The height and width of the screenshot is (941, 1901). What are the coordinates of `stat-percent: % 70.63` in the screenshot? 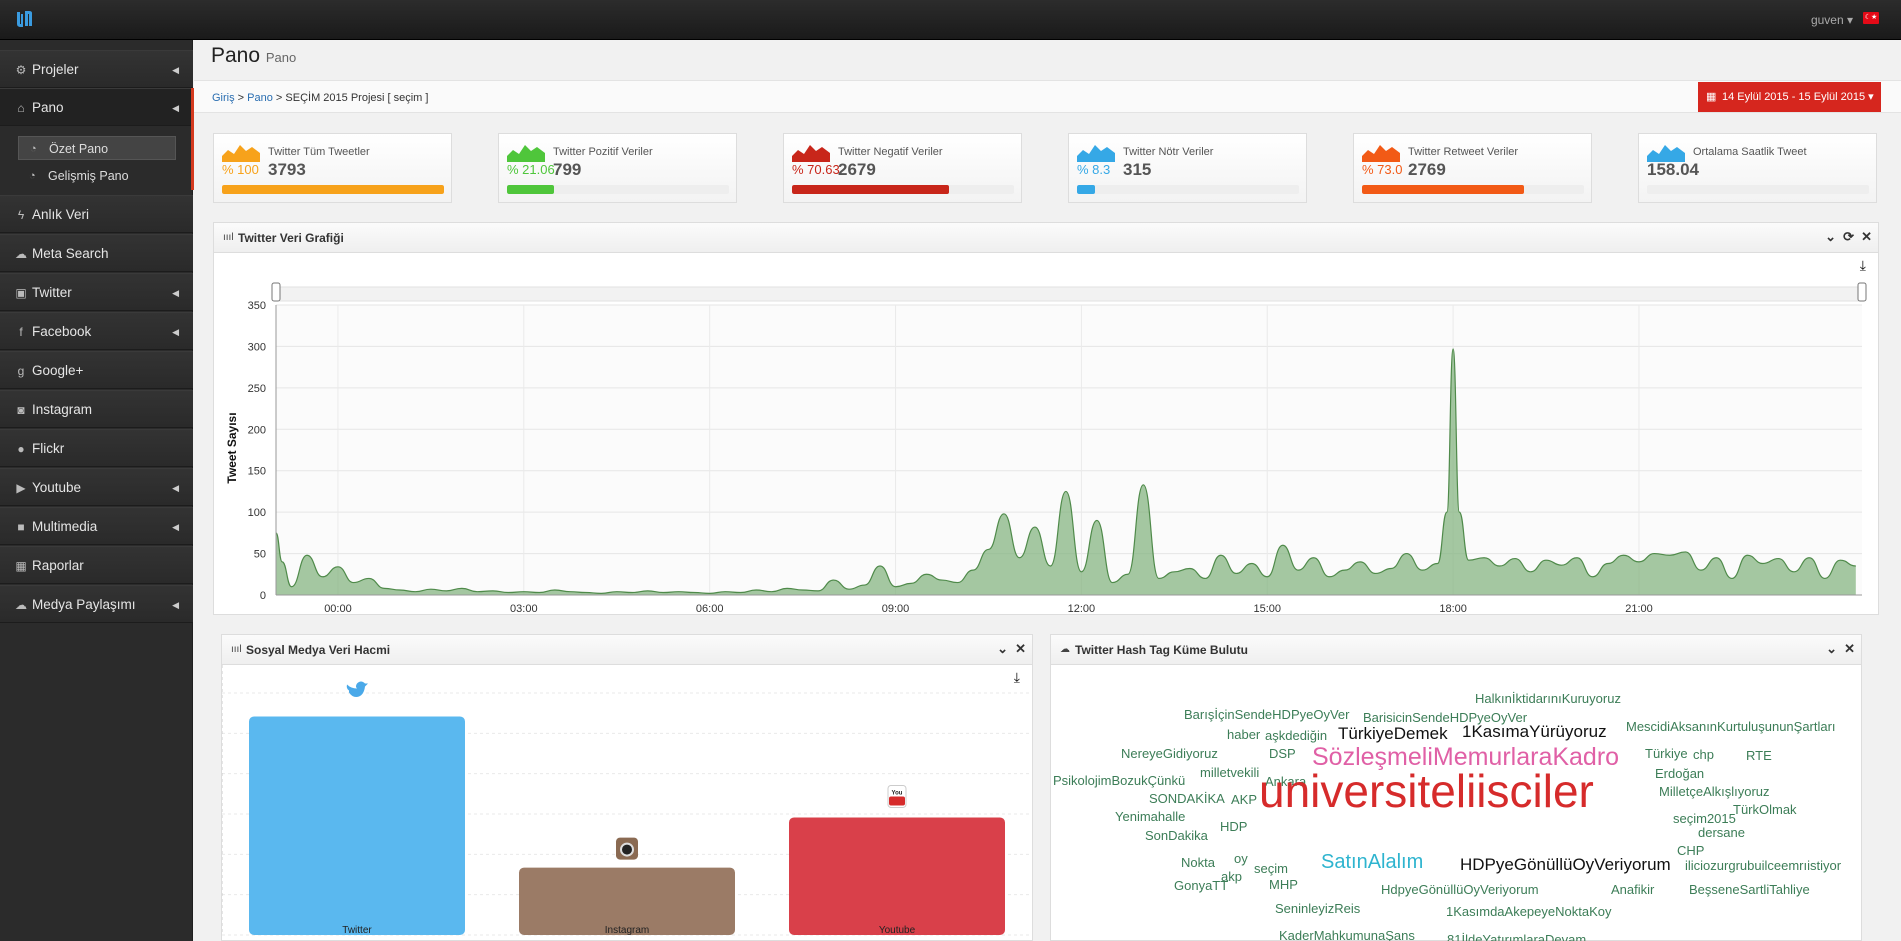 It's located at (816, 169).